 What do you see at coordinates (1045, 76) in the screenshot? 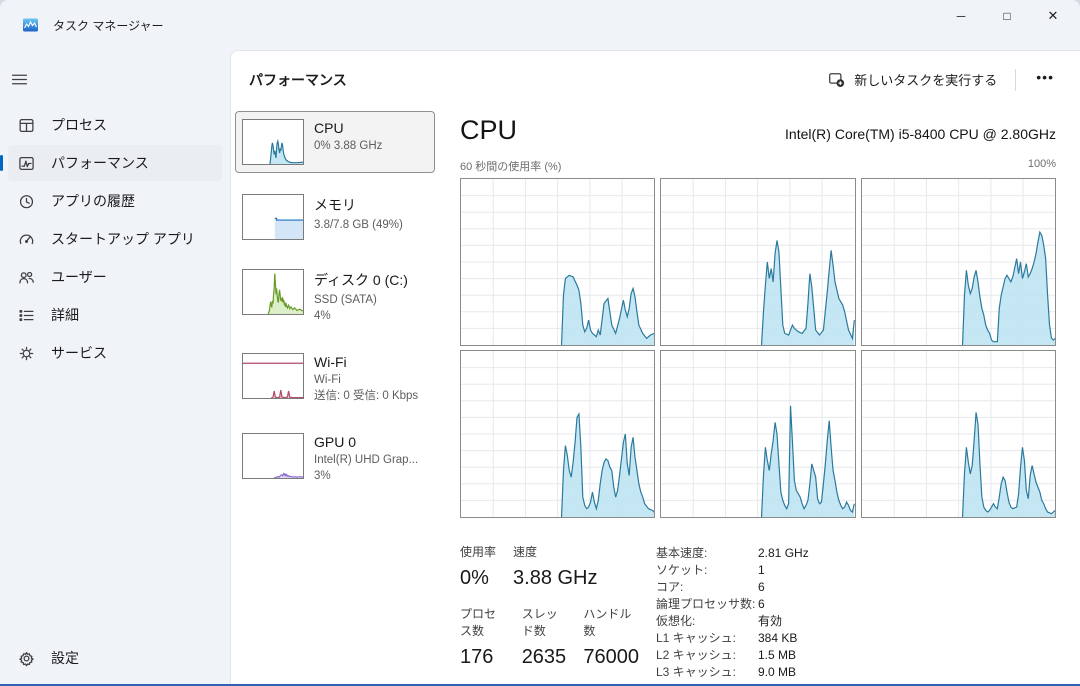
I see `more-options-button: •••` at bounding box center [1045, 76].